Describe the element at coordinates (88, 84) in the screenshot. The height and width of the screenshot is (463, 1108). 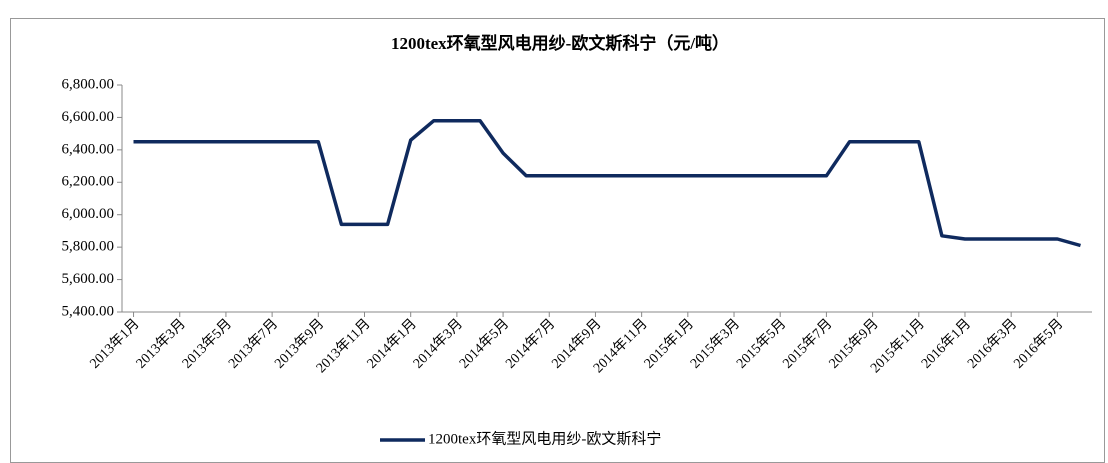
I see `y-tick-label: 6,800.00` at that location.